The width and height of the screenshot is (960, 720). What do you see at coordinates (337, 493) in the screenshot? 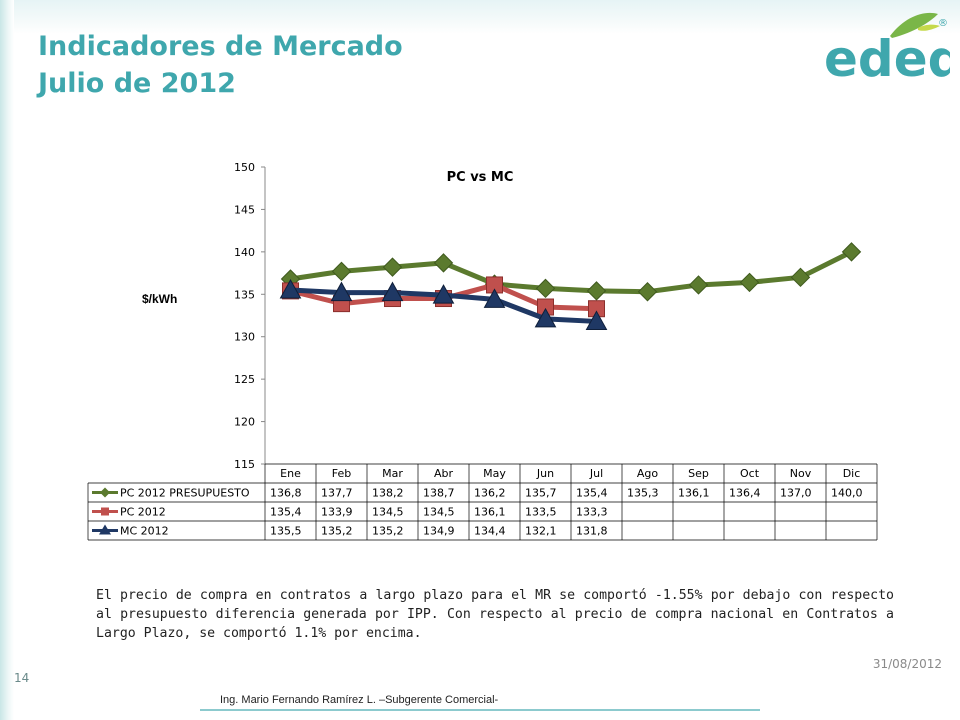
I see `data-label-pc-2012-presupuesto: 137,7` at bounding box center [337, 493].